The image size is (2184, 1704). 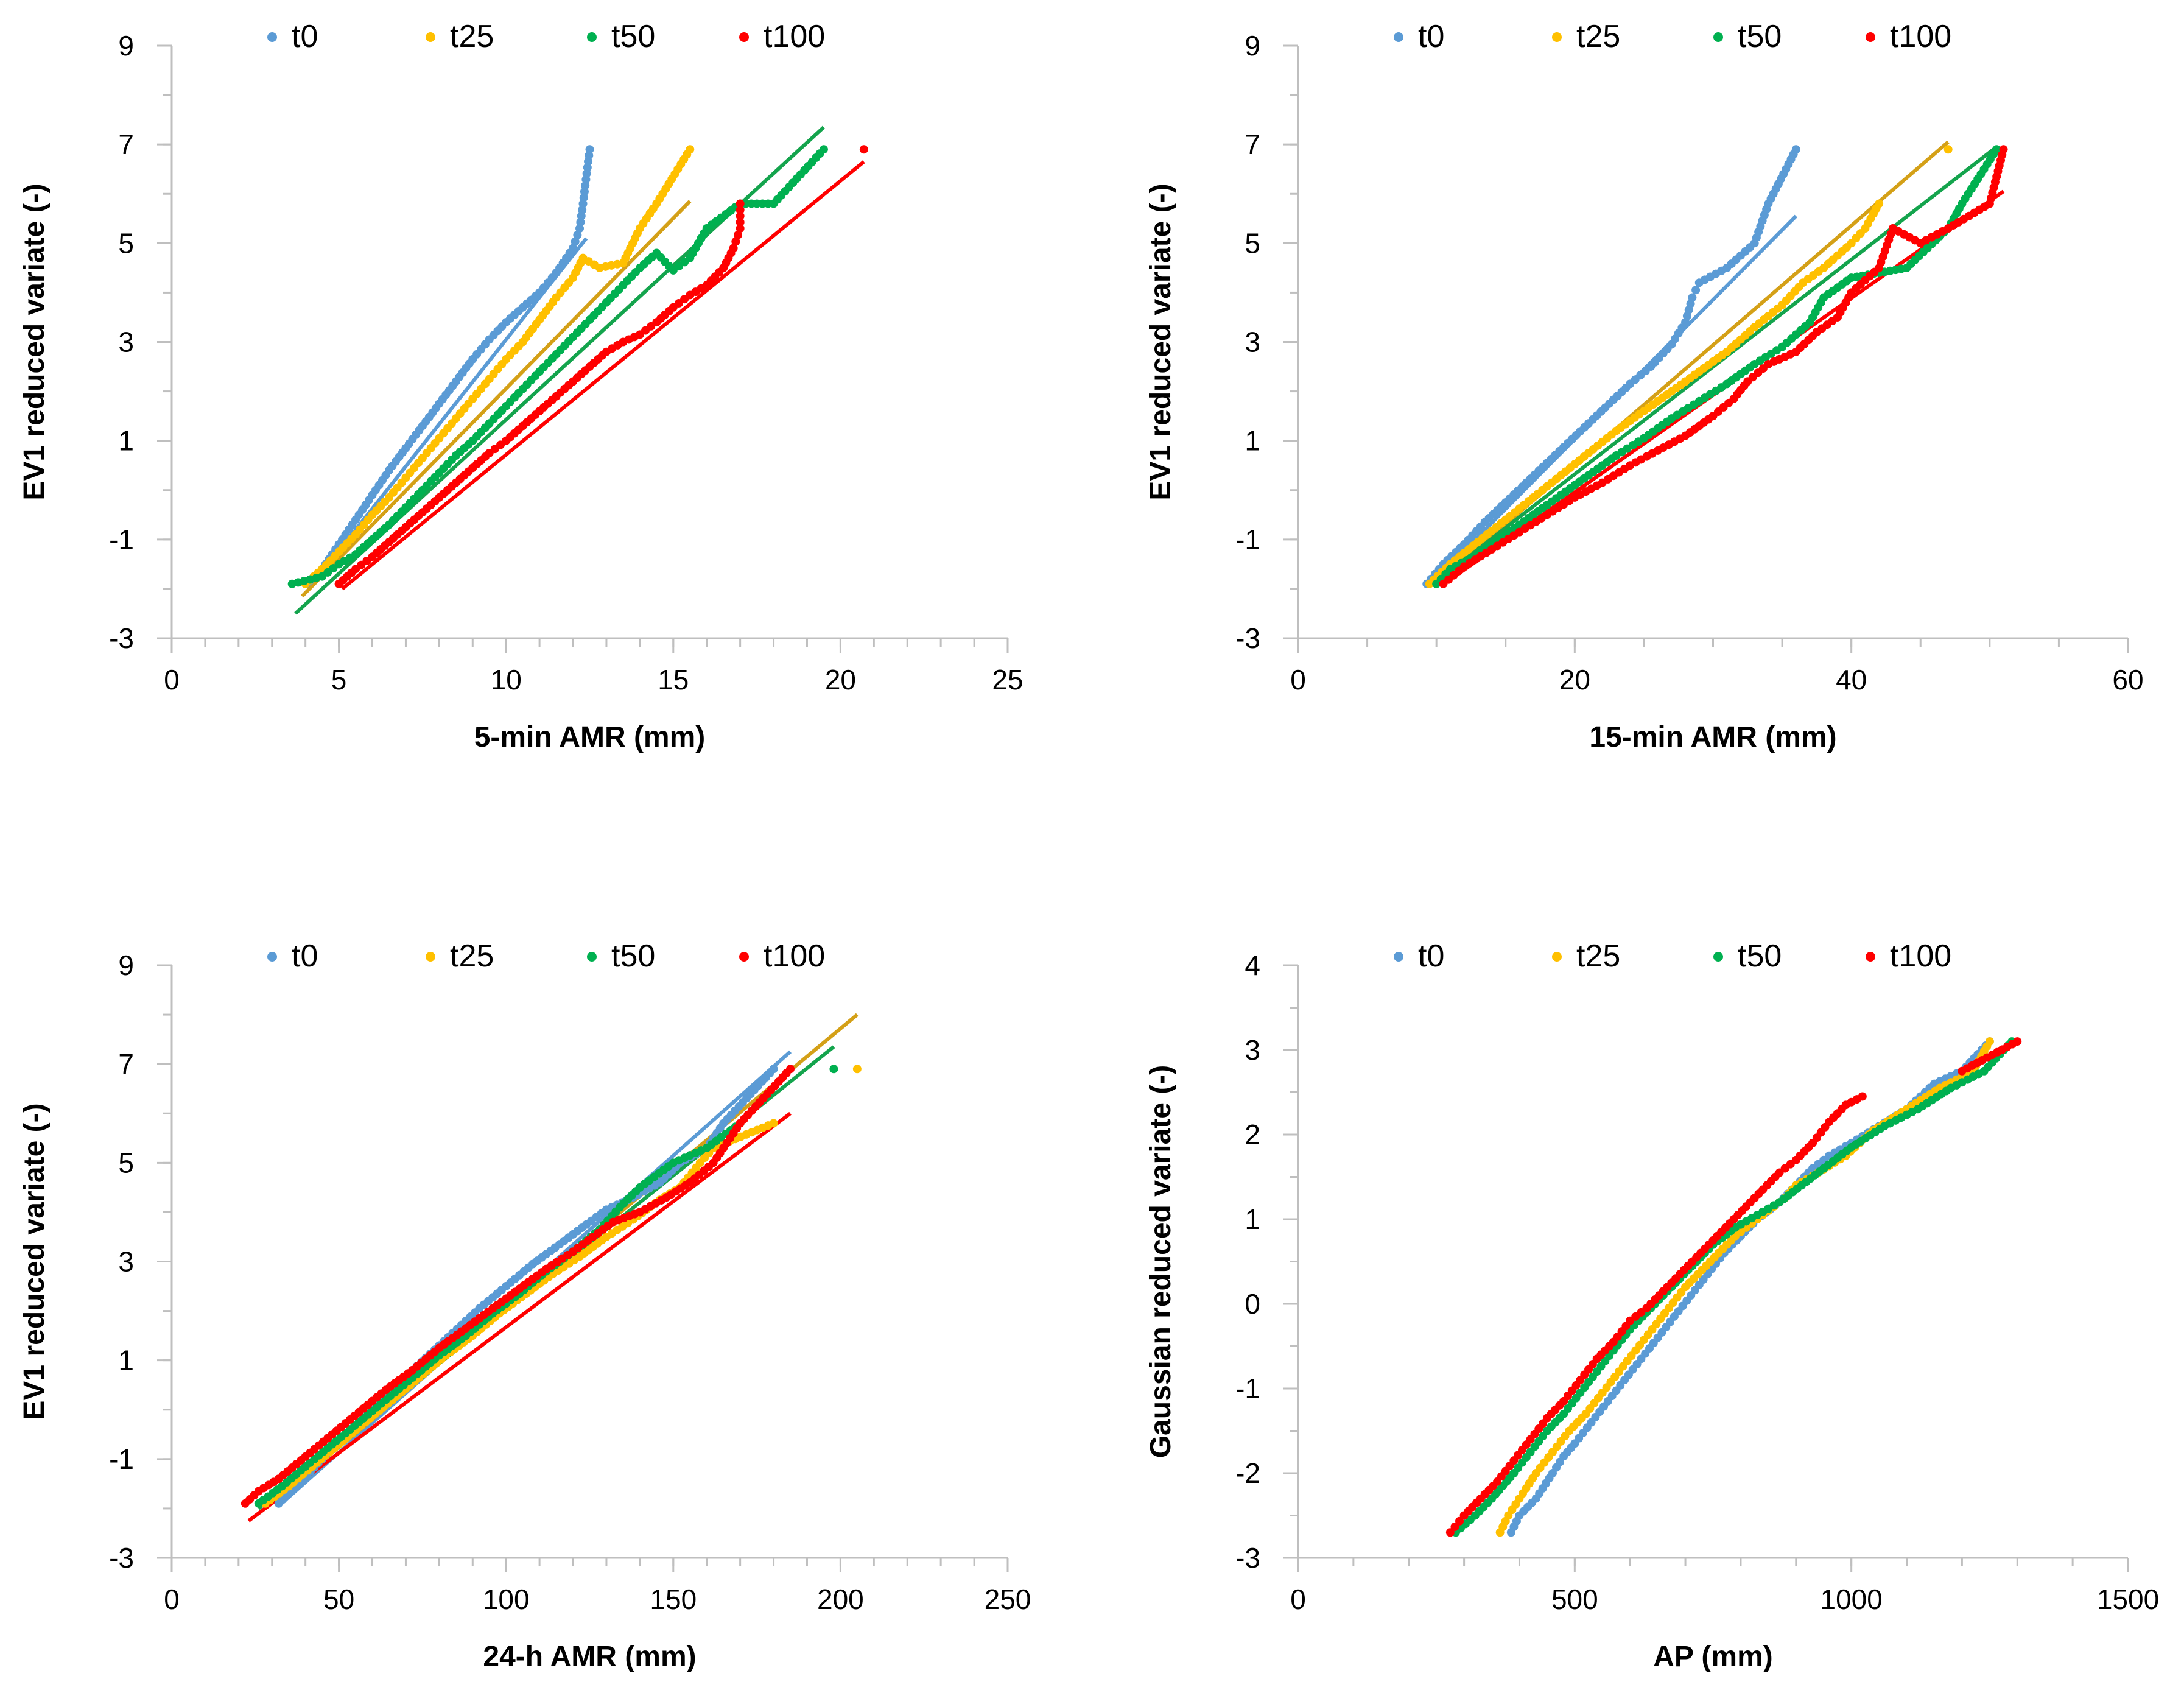 What do you see at coordinates (1252, 1134) in the screenshot?
I see `y-tick-label: 2` at bounding box center [1252, 1134].